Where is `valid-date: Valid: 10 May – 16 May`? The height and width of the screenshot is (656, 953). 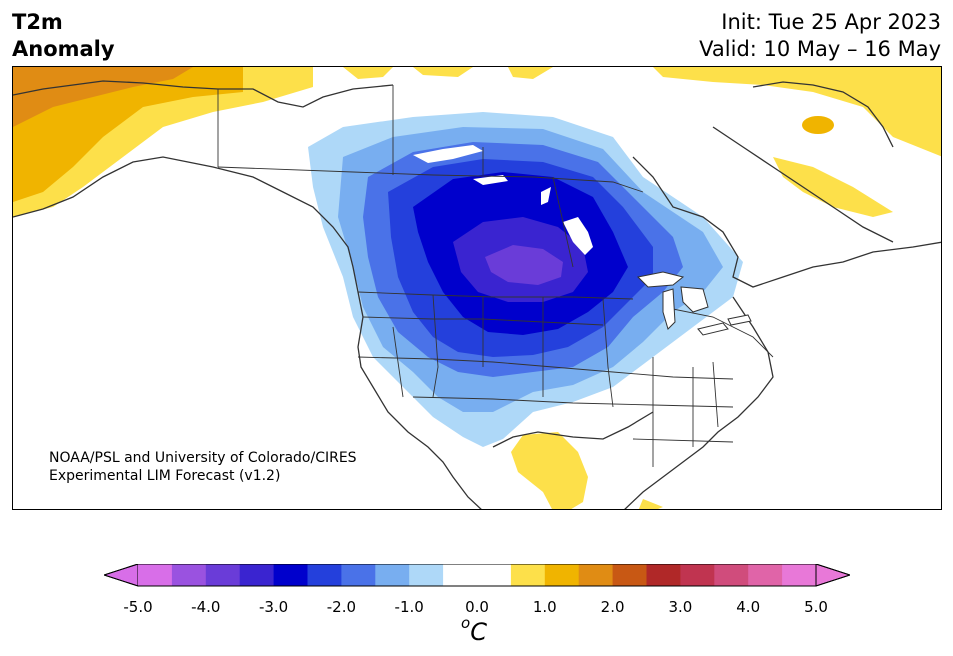
valid-date: Valid: 10 May – 16 May is located at coordinates (820, 49).